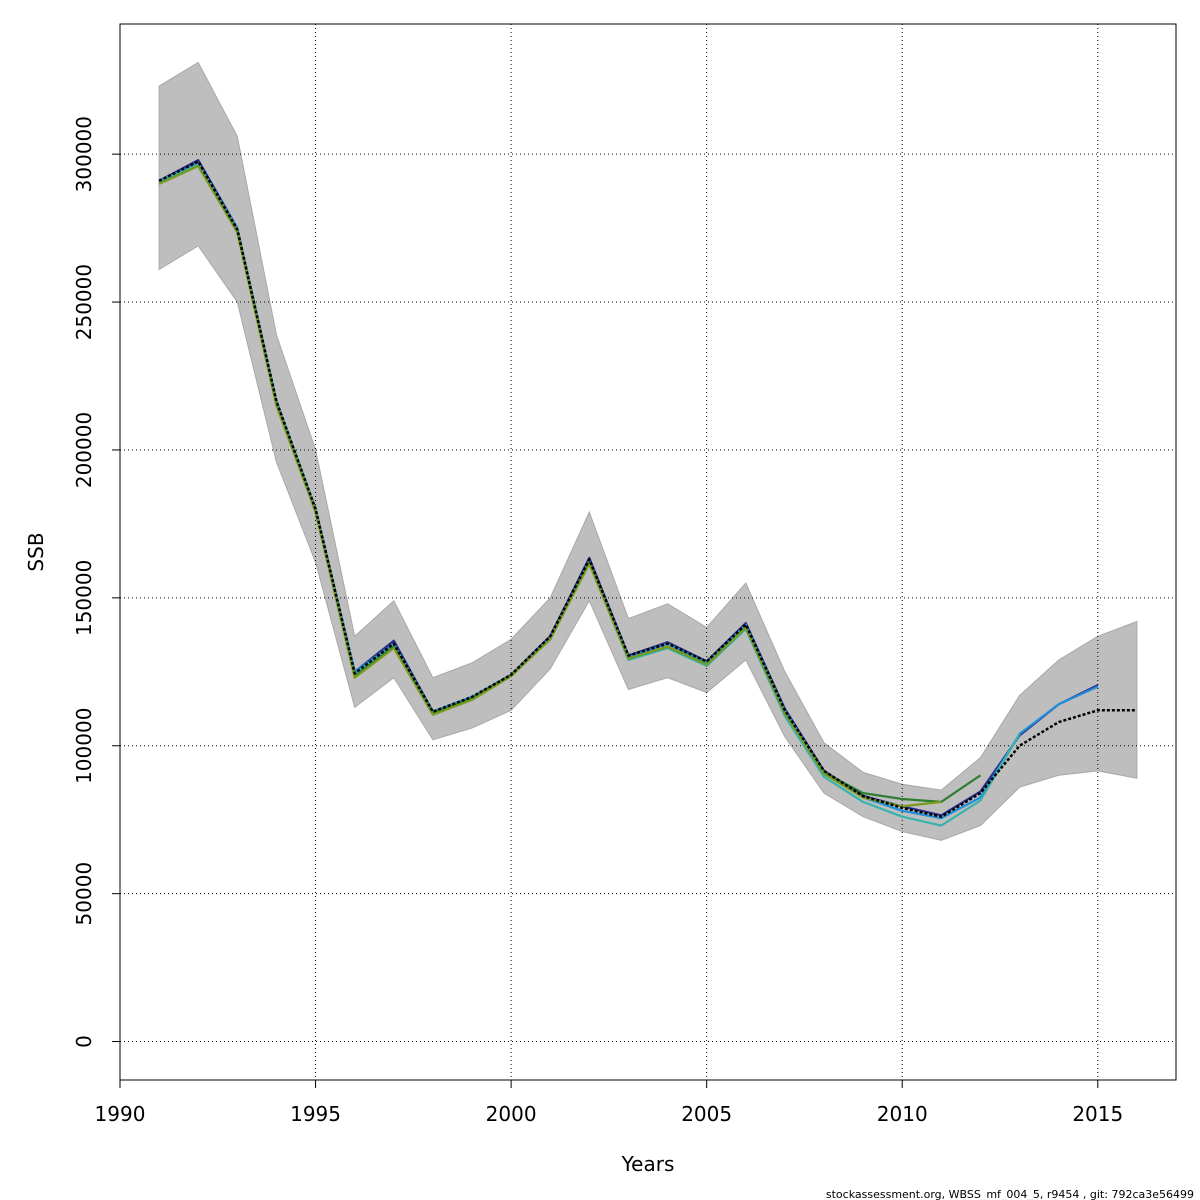 This screenshot has width=1200, height=1200. What do you see at coordinates (36, 551) in the screenshot?
I see `y-axis-title: SSB` at bounding box center [36, 551].